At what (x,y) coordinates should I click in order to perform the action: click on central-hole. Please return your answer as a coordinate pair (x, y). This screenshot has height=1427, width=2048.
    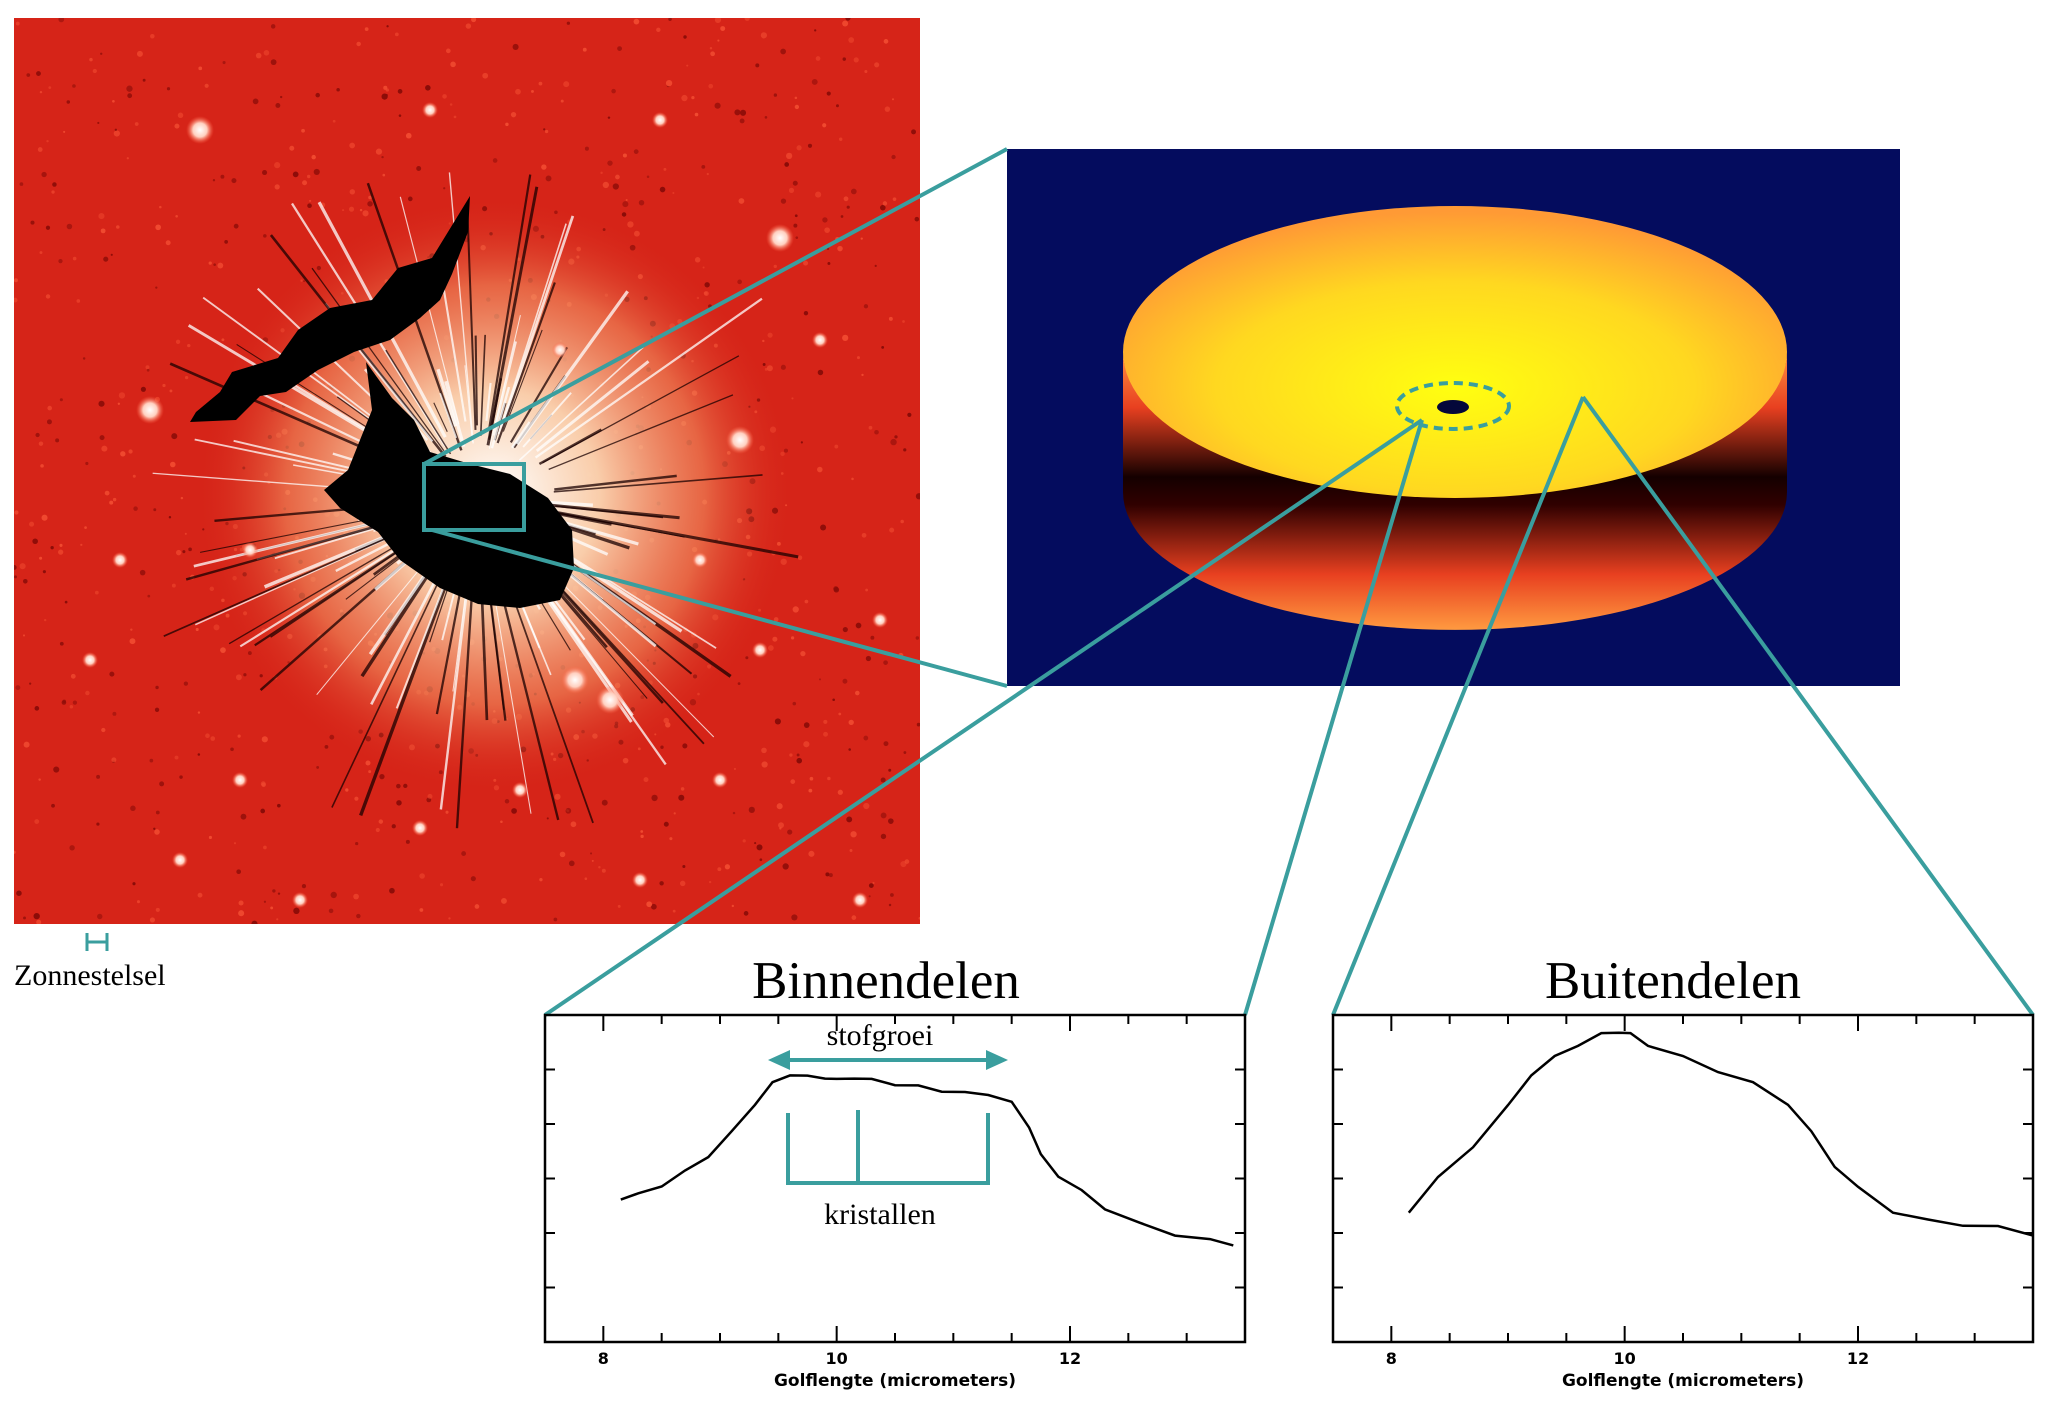
    Looking at the image, I should click on (1453, 407).